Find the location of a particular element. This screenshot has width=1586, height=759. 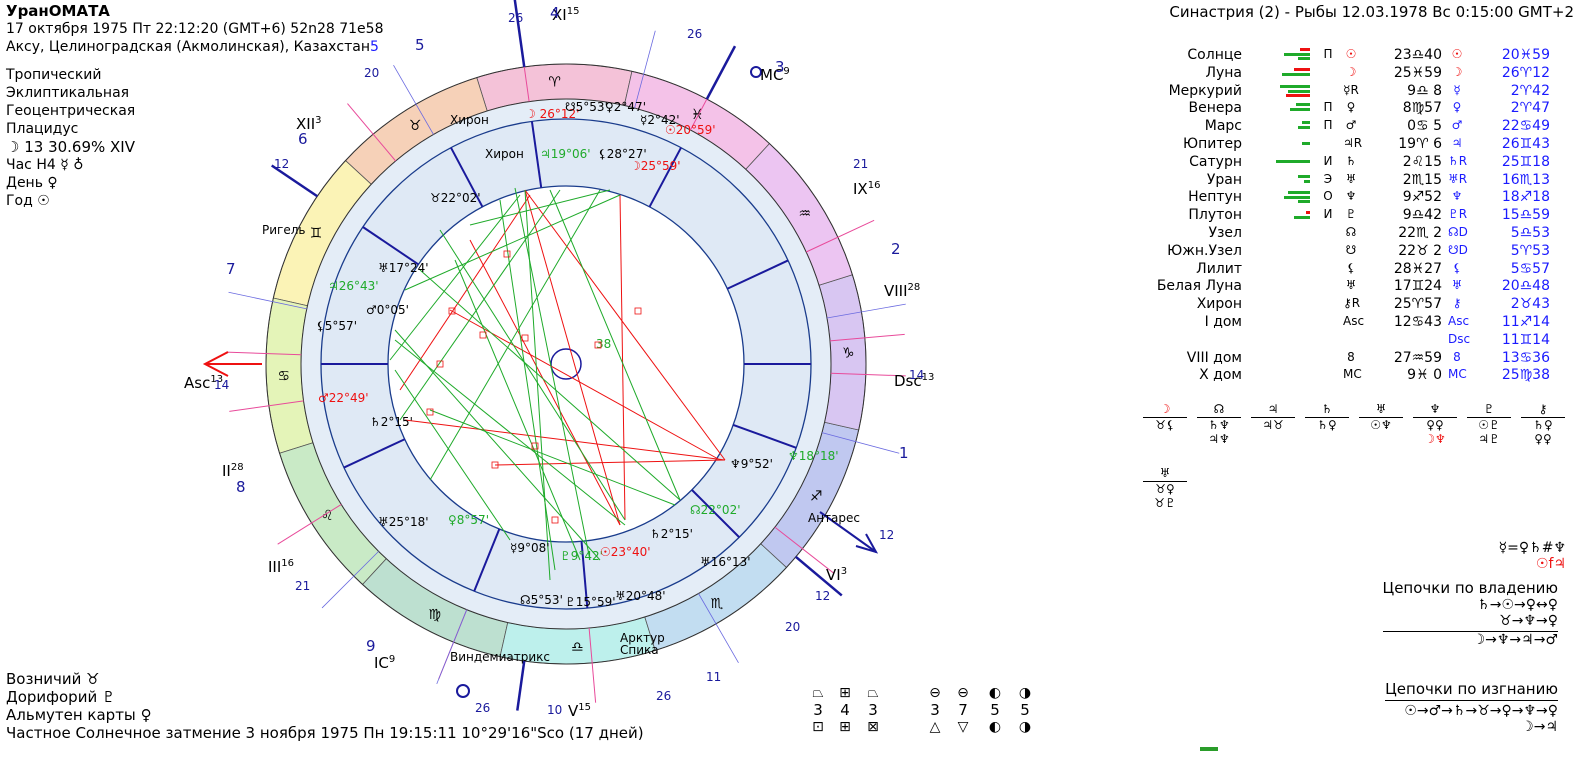

planet-marker: ⚸28°27' is located at coordinates (622, 154).